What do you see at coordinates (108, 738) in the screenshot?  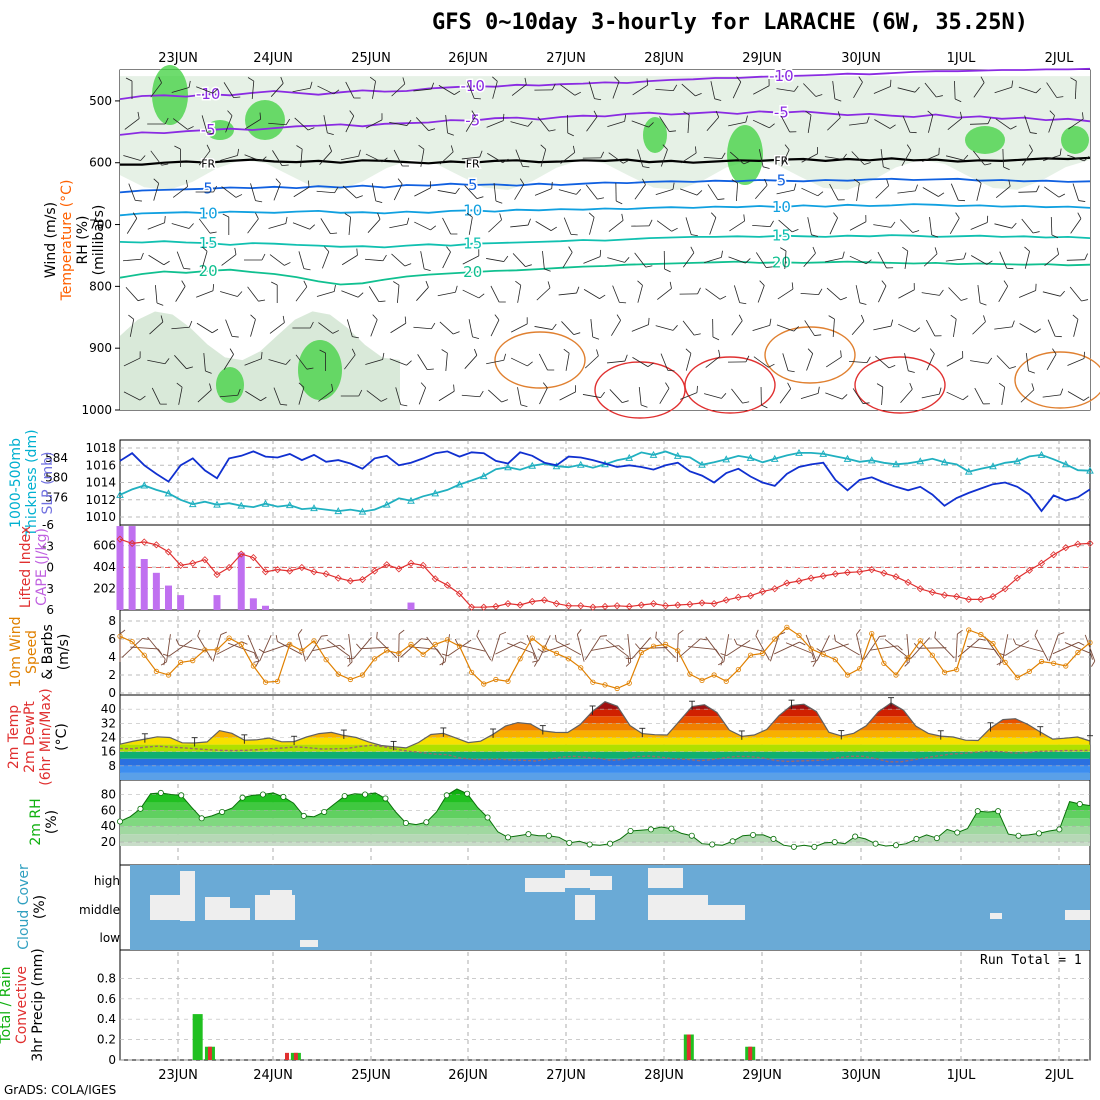 I see `temp-tick-label: 24` at bounding box center [108, 738].